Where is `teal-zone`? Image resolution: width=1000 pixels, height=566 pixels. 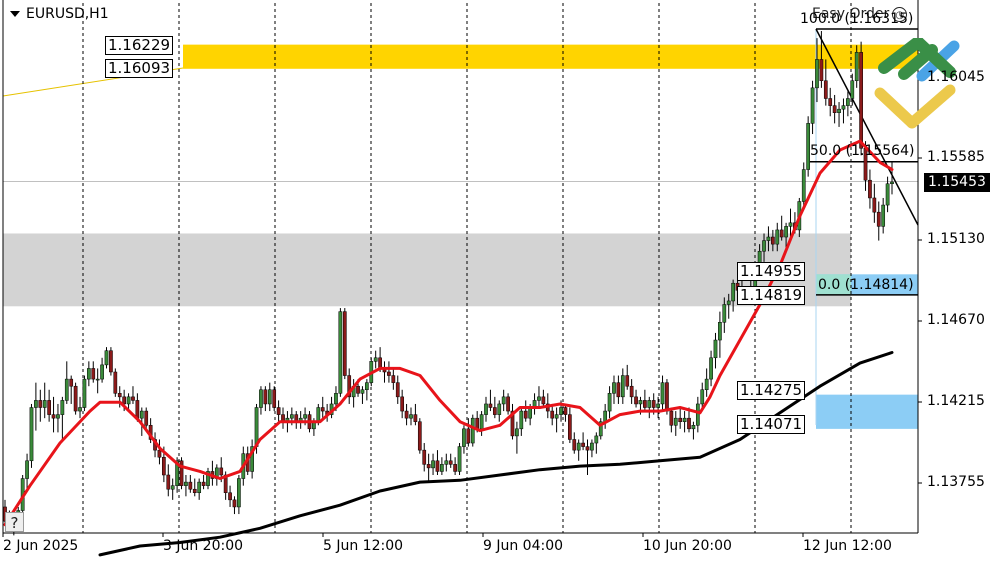 teal-zone is located at coordinates (833, 284).